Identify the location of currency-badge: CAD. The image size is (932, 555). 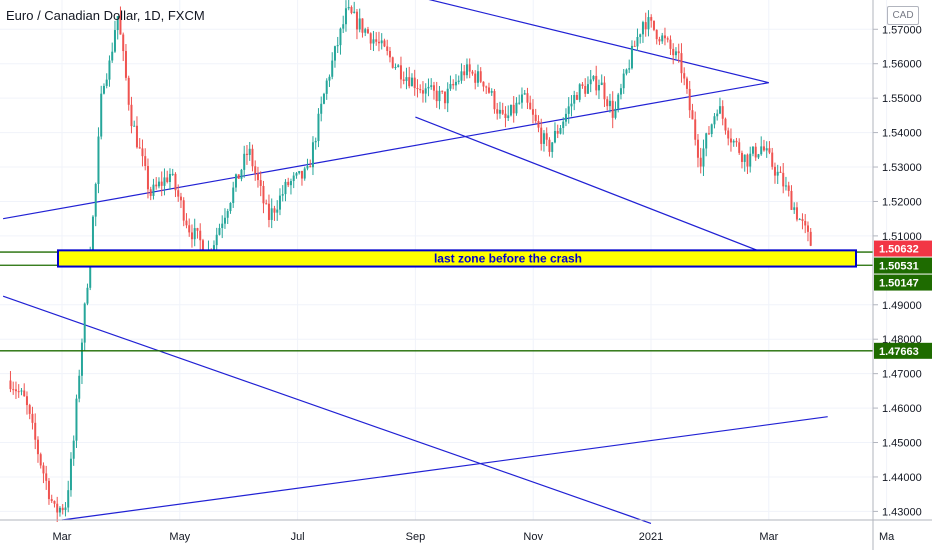
(903, 15).